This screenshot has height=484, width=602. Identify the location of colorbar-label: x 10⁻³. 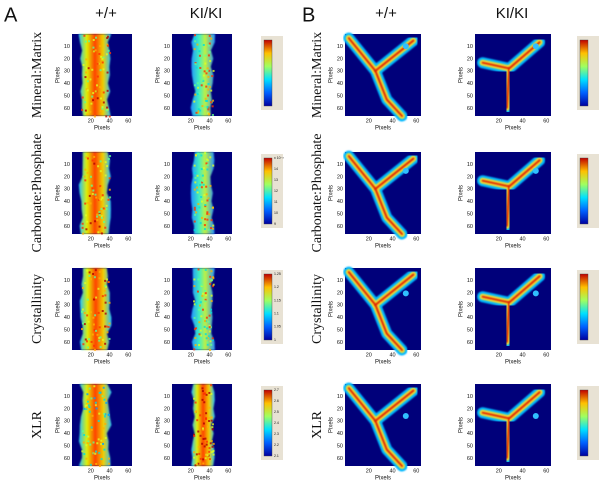
(279, 158).